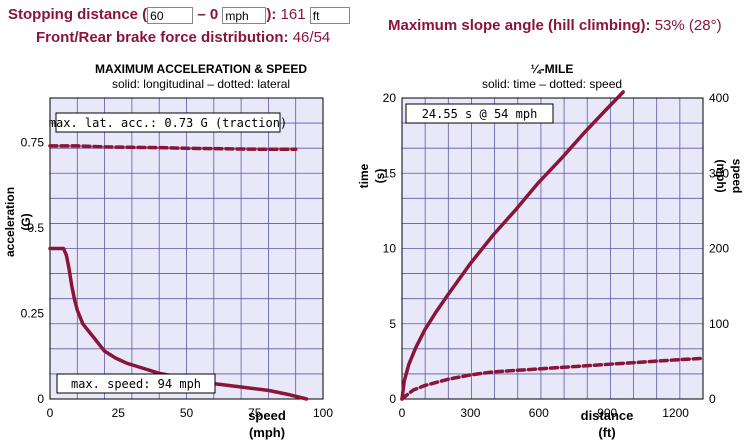 Image resolution: width=755 pixels, height=441 pixels. What do you see at coordinates (470, 413) in the screenshot?
I see `chart2-x-tick-label: 300` at bounding box center [470, 413].